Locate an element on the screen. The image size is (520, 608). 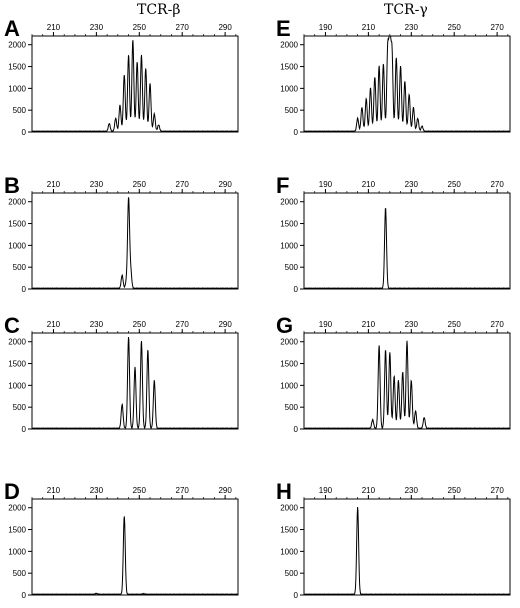
electropherogram-d: 210 230 250 270 290 0 500 1000 1500 2000 is located at coordinates (123, 543).